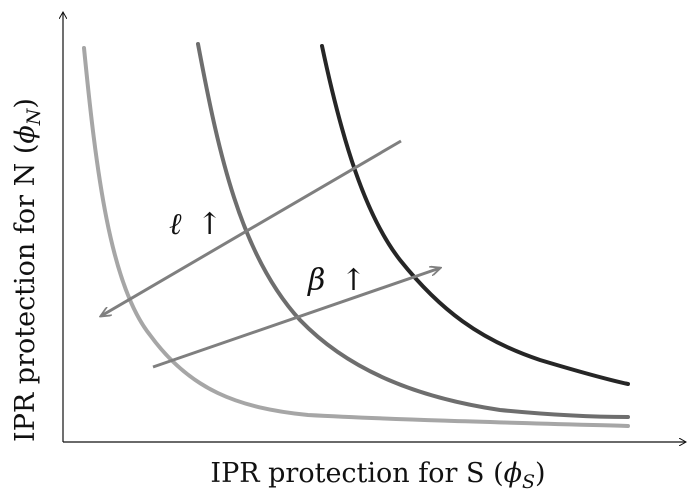  Describe the element at coordinates (296, 318) in the screenshot. I see `beta-direction-arrow` at that location.